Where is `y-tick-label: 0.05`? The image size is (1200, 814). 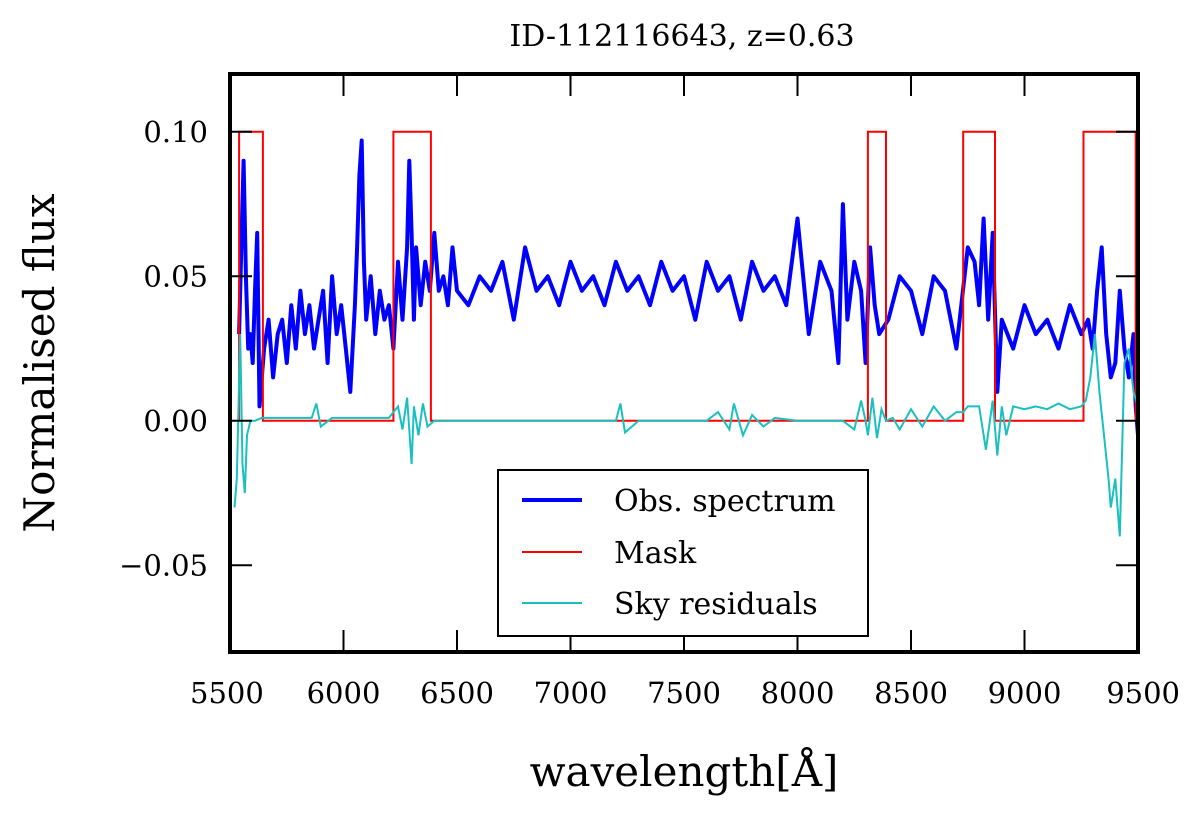 y-tick-label: 0.05 is located at coordinates (175, 276).